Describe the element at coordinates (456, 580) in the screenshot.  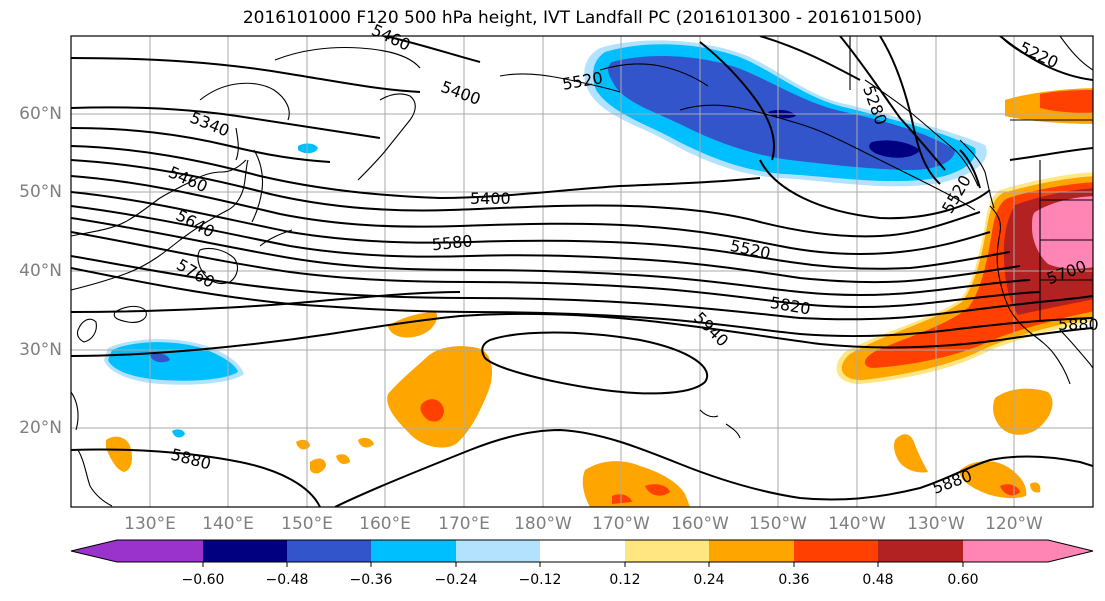
I see `colorbar-tick-label: −0.24` at that location.